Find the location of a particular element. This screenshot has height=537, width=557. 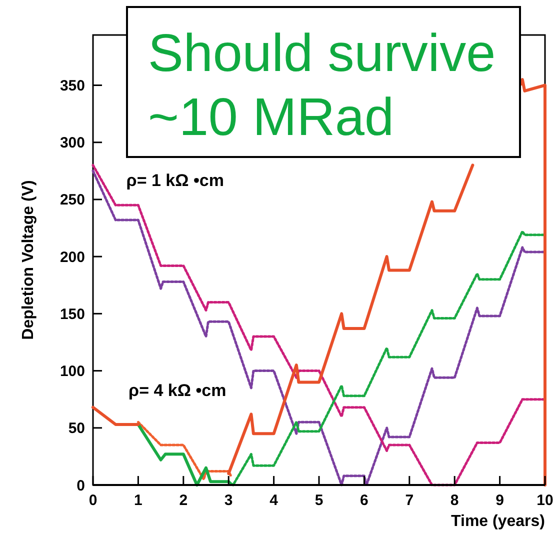

annotation: ρ= 1 kΩ •cm is located at coordinates (175, 180).